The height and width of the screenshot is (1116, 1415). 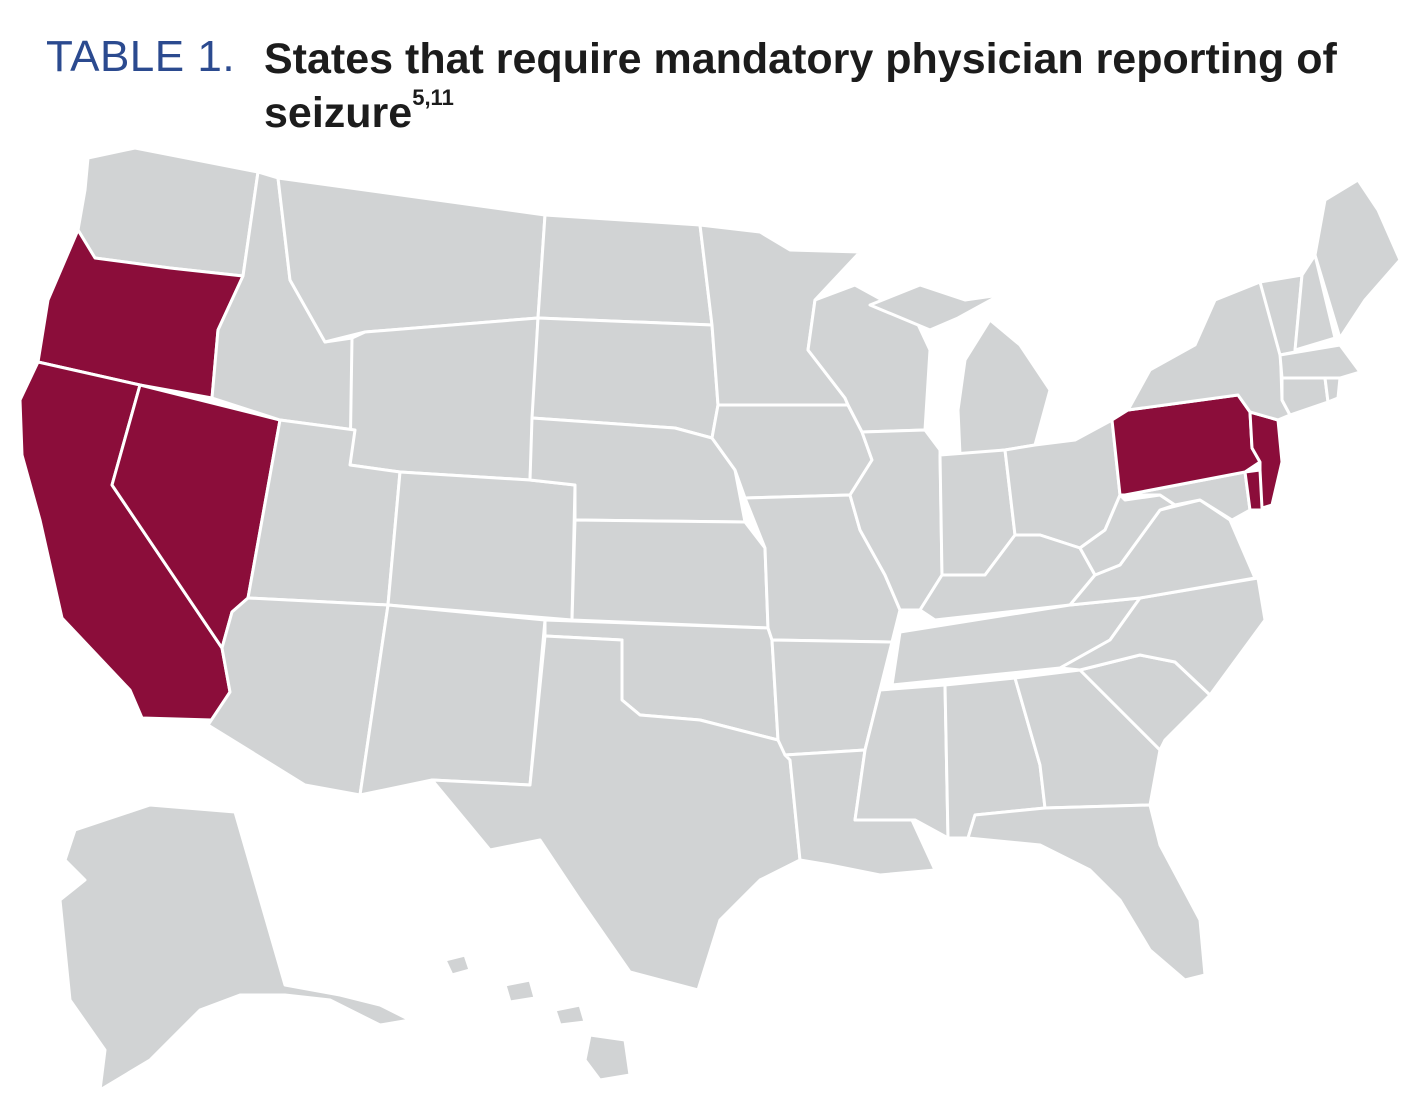 I want to click on state-hawaii, so click(x=457, y=965).